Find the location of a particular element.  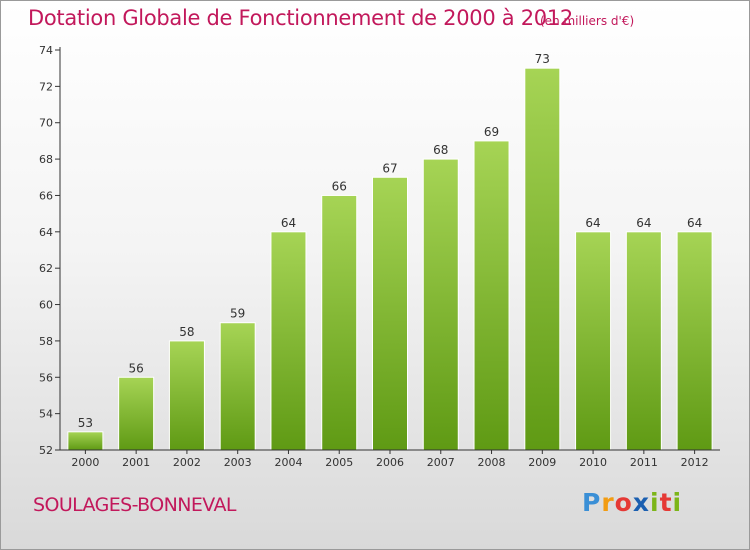

brand-letter: r is located at coordinates (608, 502).